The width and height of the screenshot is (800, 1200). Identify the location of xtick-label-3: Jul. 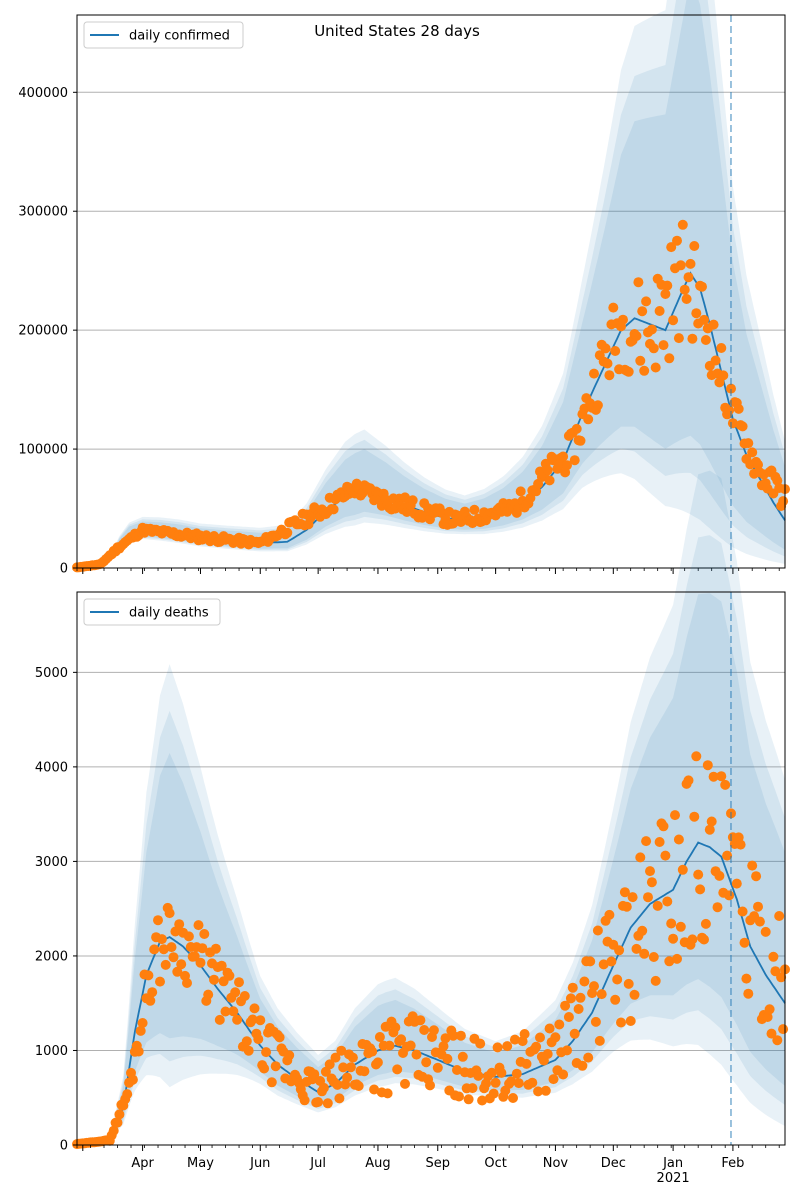
(317, 1163).